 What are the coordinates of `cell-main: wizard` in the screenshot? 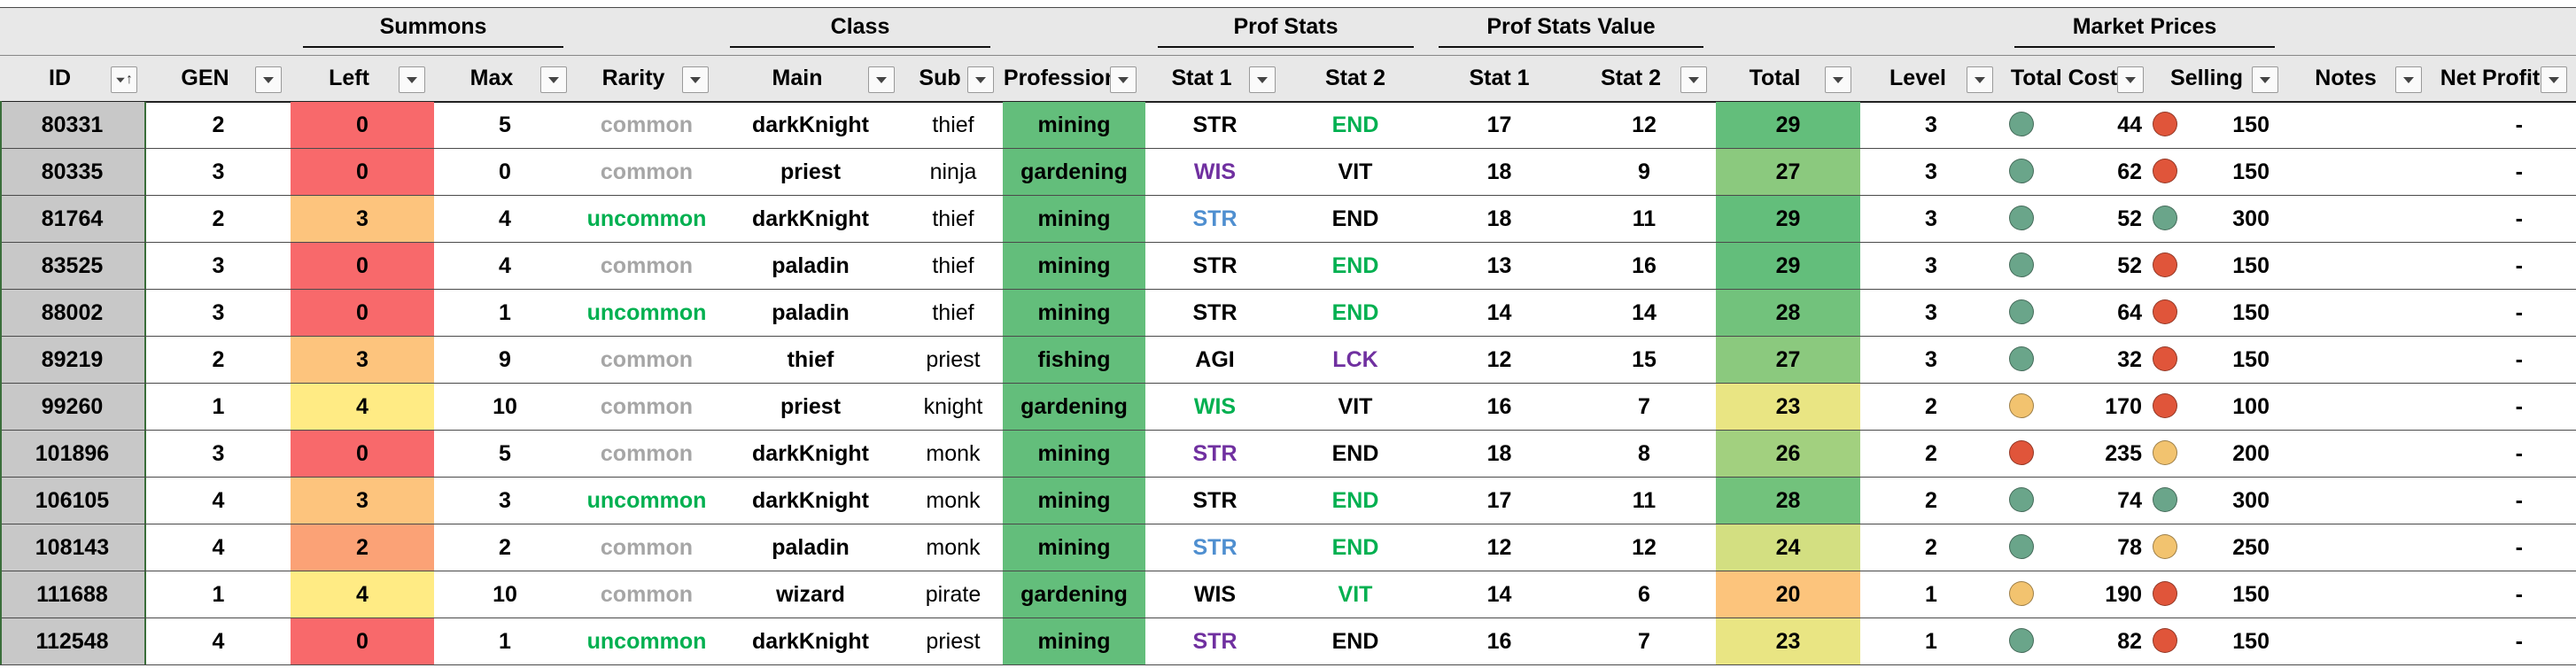 It's located at (810, 594).